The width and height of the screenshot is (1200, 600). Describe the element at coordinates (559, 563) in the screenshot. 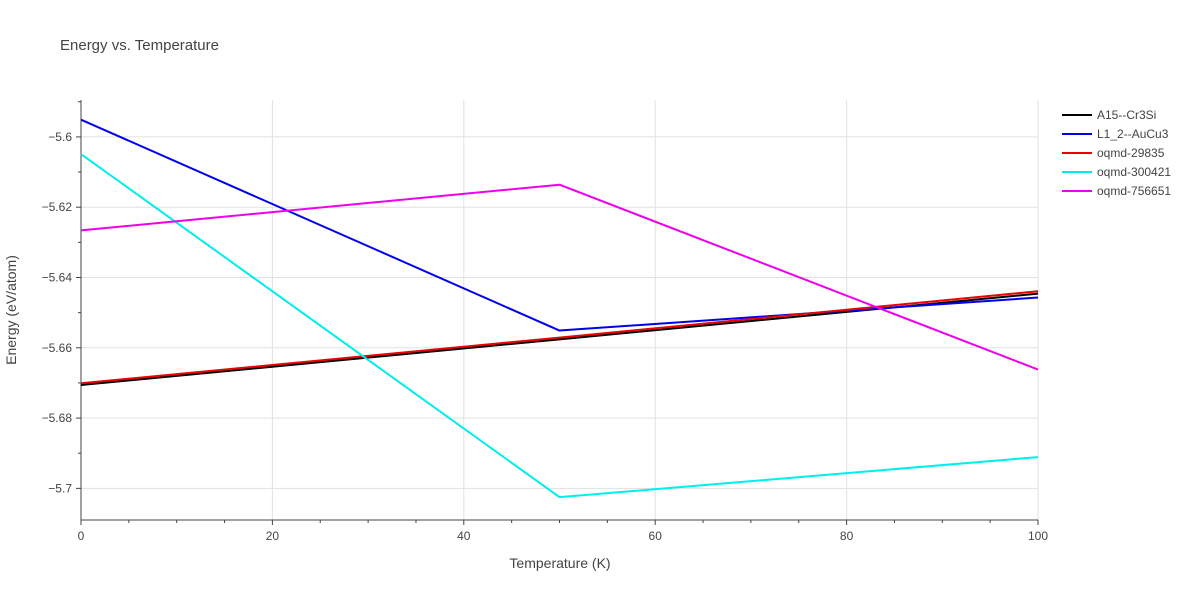

I see `x-axis-title: Temperature (K)` at that location.